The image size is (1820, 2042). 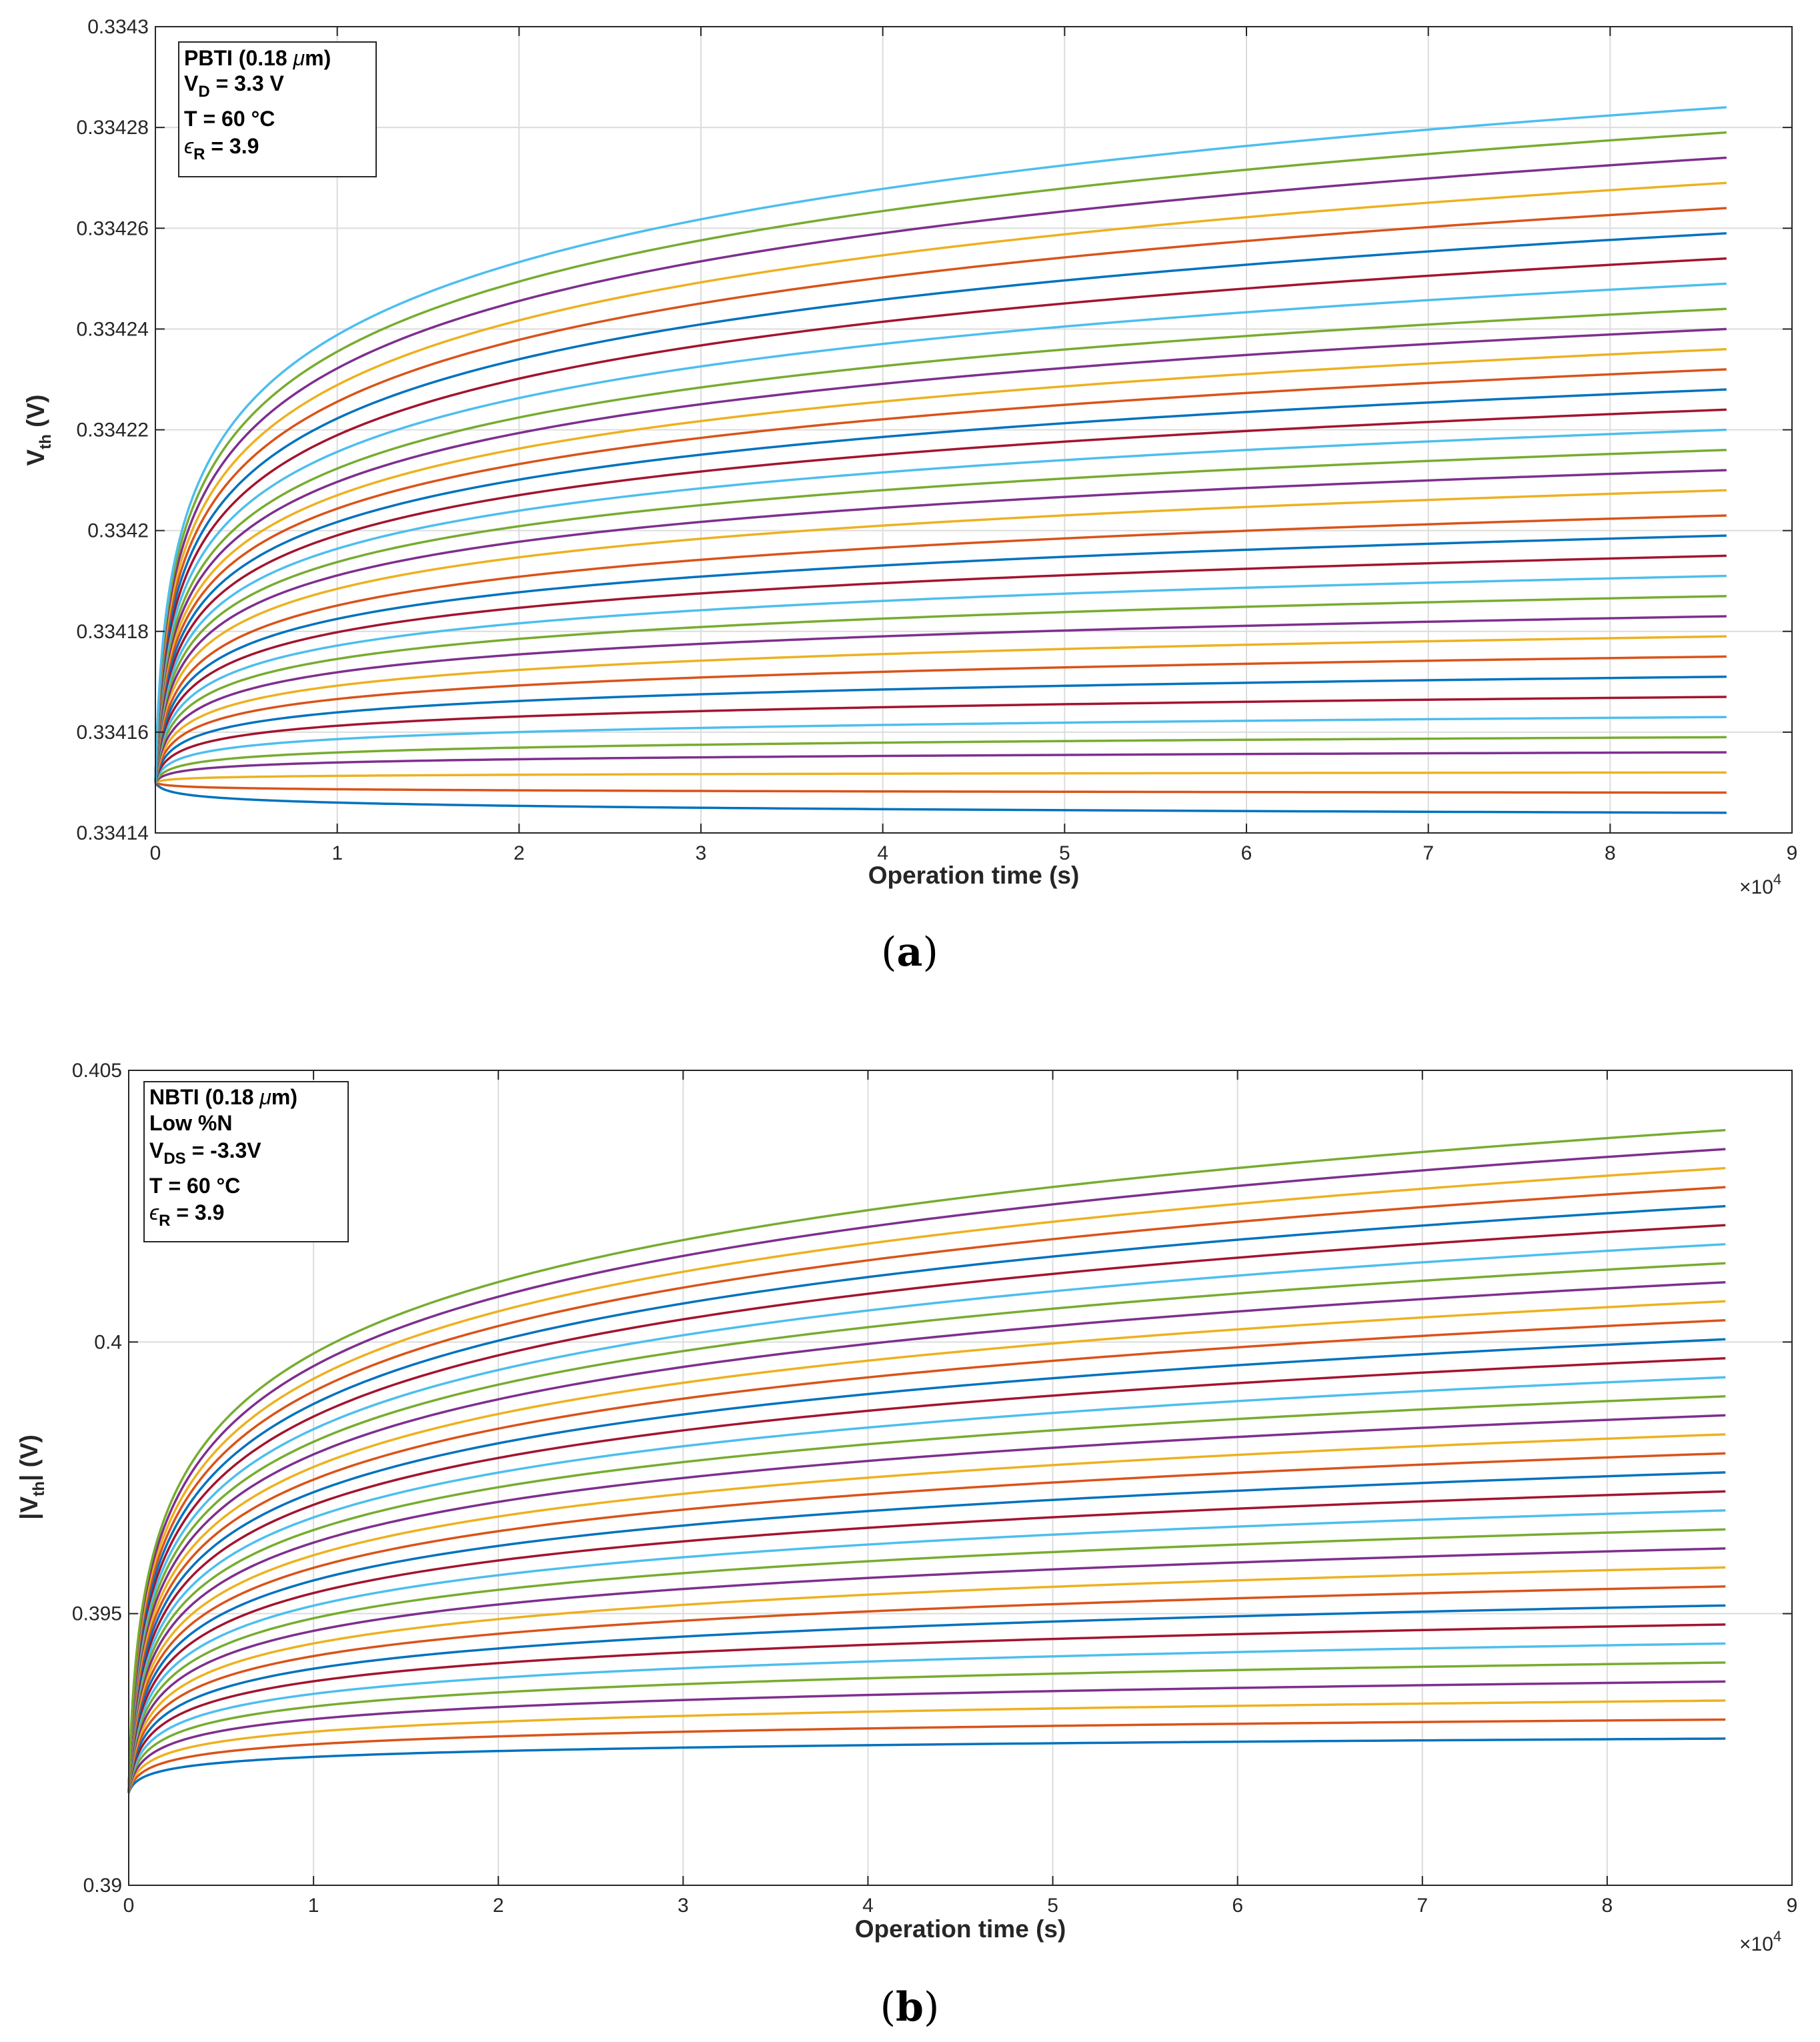 What do you see at coordinates (29, 1507) in the screenshot?
I see `panel-b-ylabel-main: |V` at bounding box center [29, 1507].